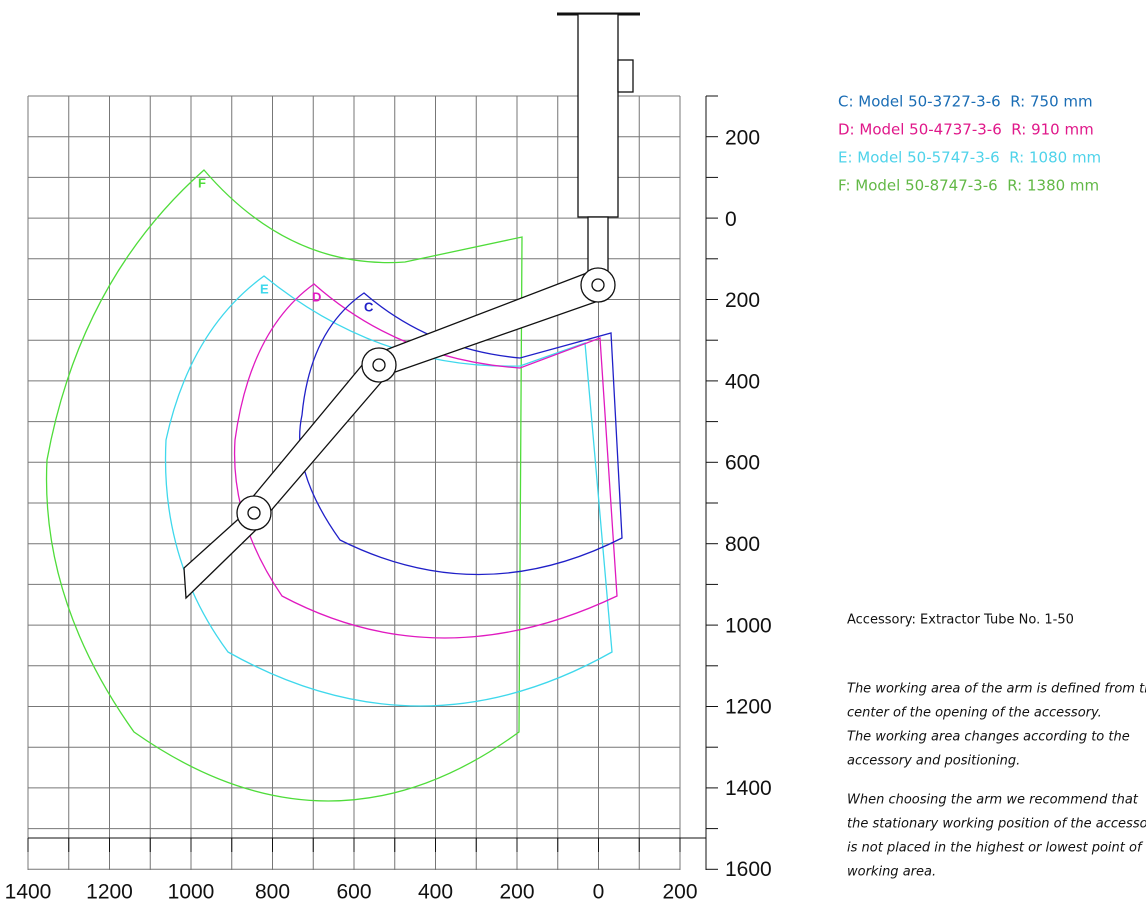 The height and width of the screenshot is (913, 1146). Describe the element at coordinates (748, 869) in the screenshot. I see `y-tick-label: 1600` at that location.